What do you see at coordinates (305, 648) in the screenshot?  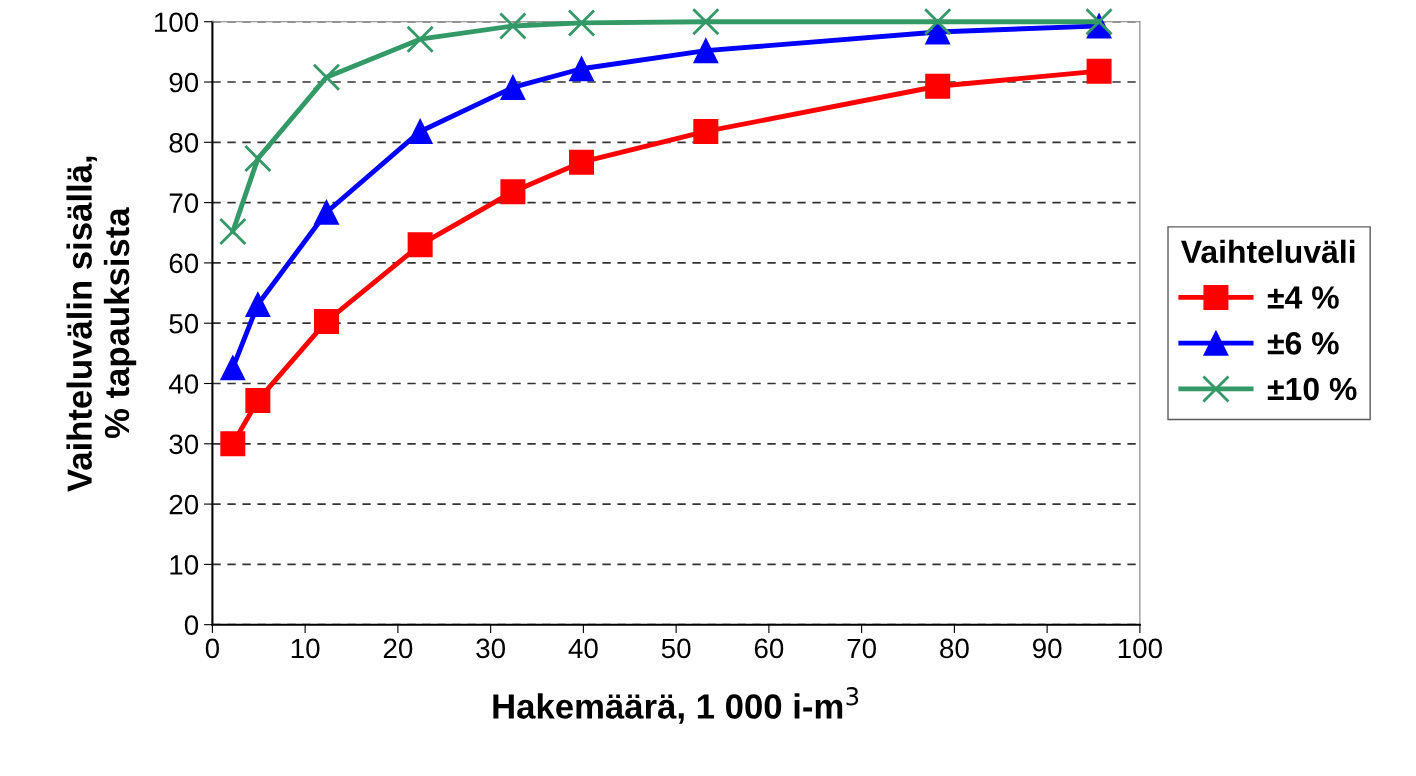 I see `x-tick-label: 10` at bounding box center [305, 648].